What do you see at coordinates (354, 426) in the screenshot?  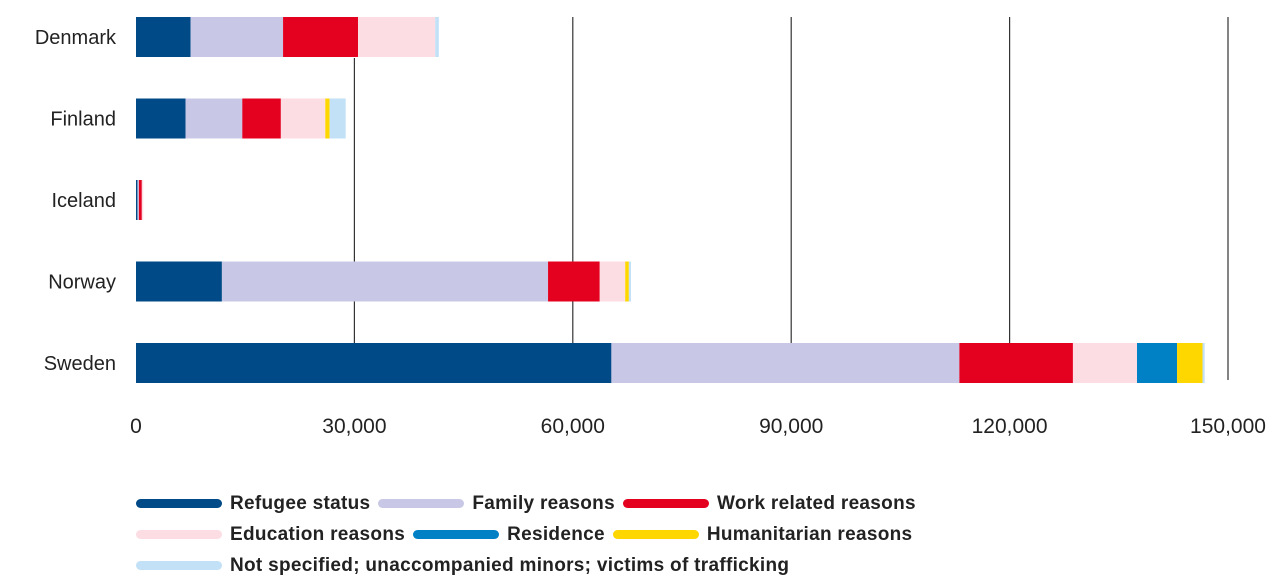 I see `x-tick-label: 30,000` at bounding box center [354, 426].